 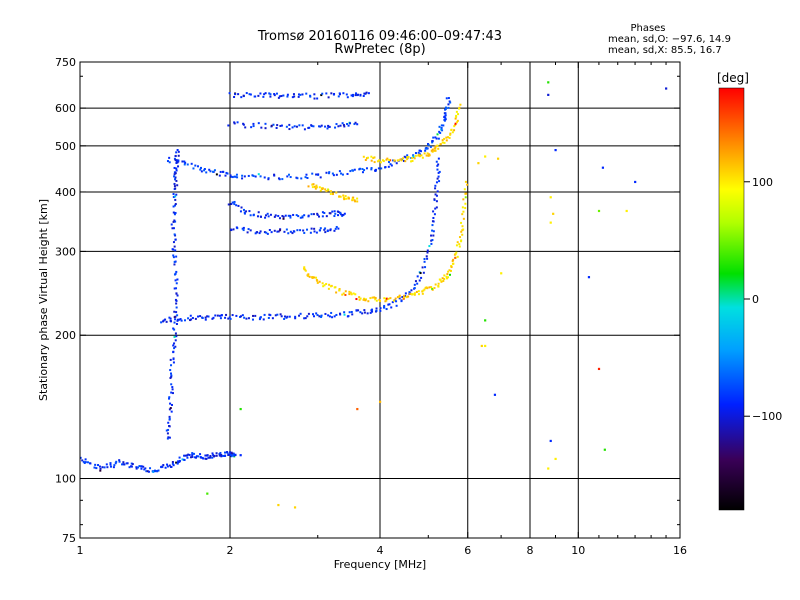 What do you see at coordinates (379, 36) in the screenshot?
I see `chart-title-line1: Tromsø 20160116 09:46:00–09:47:43` at bounding box center [379, 36].